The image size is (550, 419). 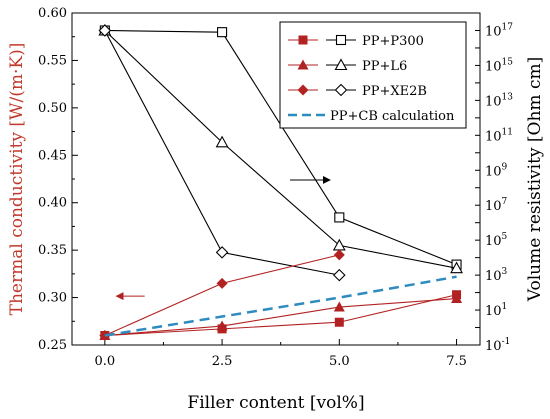 What do you see at coordinates (535, 179) in the screenshot?
I see `right-axis-title: Volume resistivity [Ohm cm]` at bounding box center [535, 179].